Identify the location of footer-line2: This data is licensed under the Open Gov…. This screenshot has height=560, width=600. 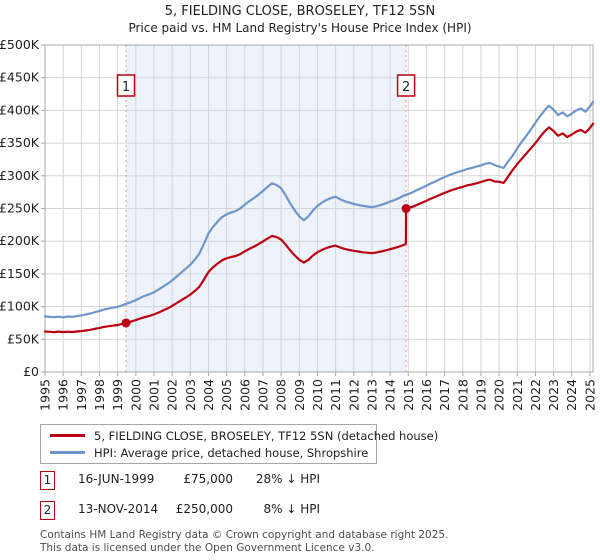
(207, 547).